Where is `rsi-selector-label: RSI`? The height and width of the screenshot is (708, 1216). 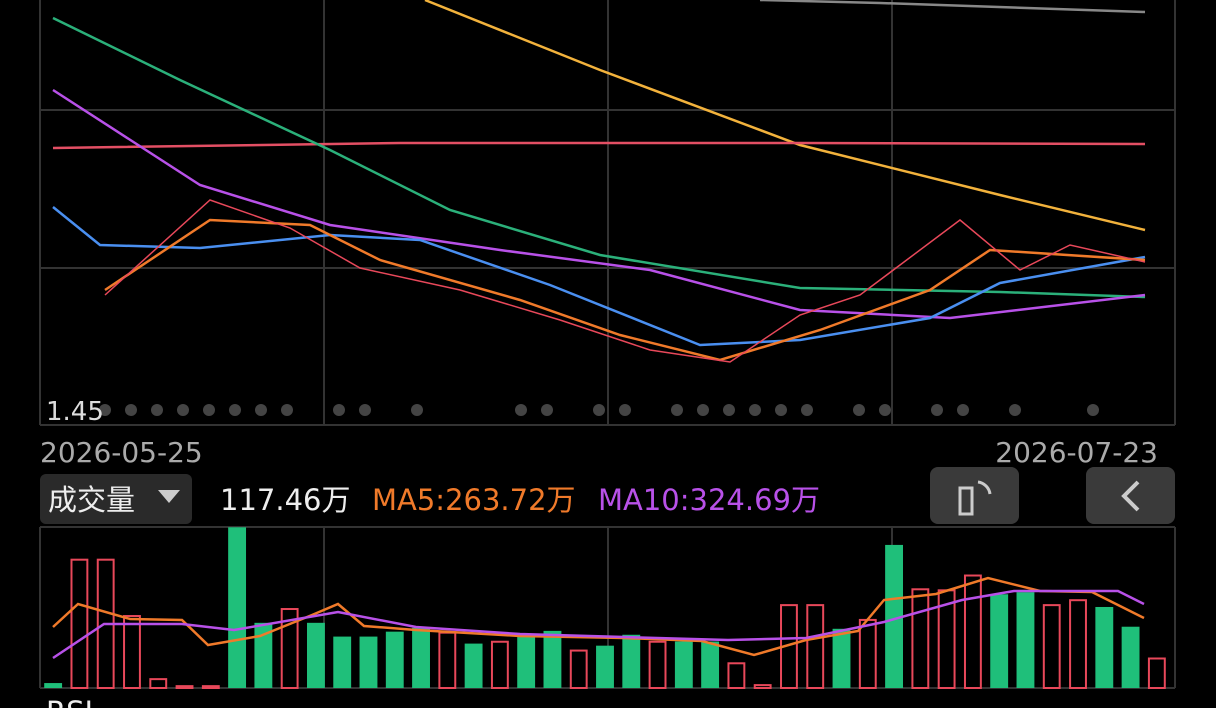
rsi-selector-label: RSI is located at coordinates (69, 701).